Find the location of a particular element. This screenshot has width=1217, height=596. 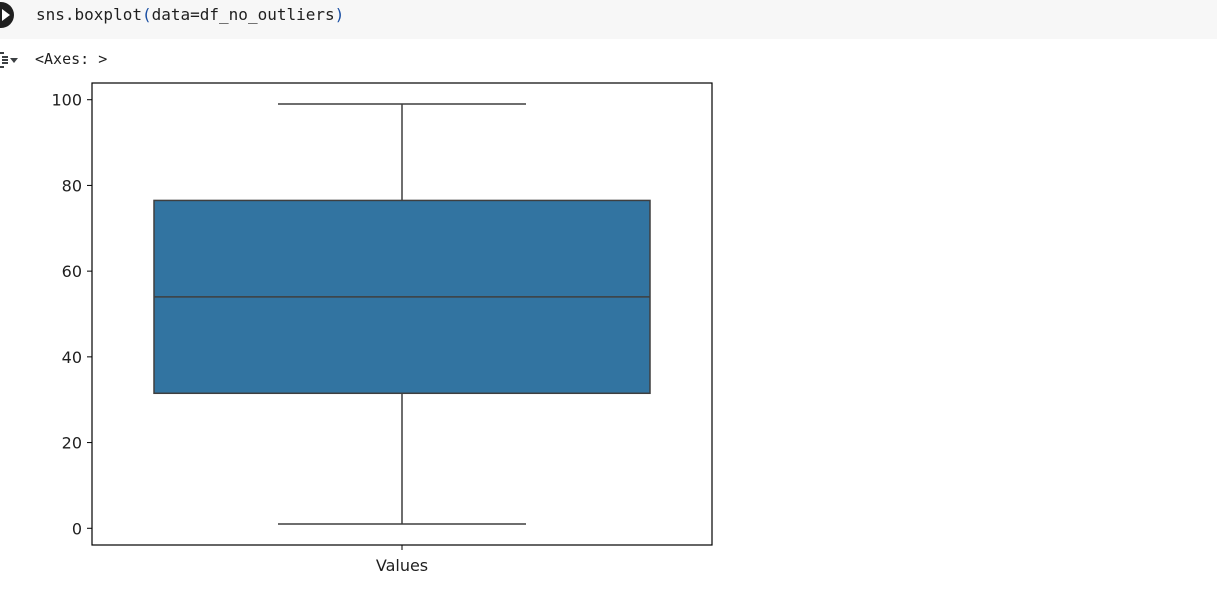

y-axis: 0 20 40 60 80 100 is located at coordinates (71, 314).